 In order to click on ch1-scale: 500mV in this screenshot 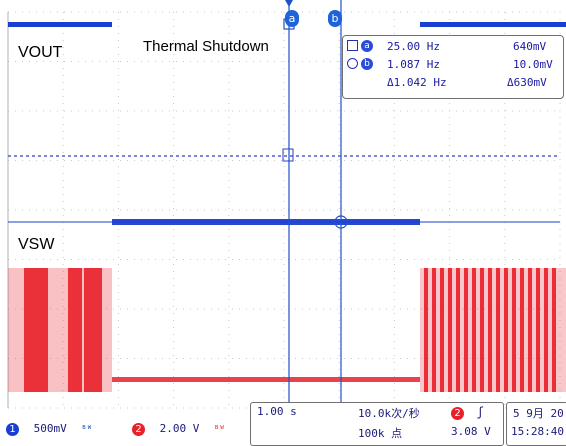, I will do `click(50, 428)`.